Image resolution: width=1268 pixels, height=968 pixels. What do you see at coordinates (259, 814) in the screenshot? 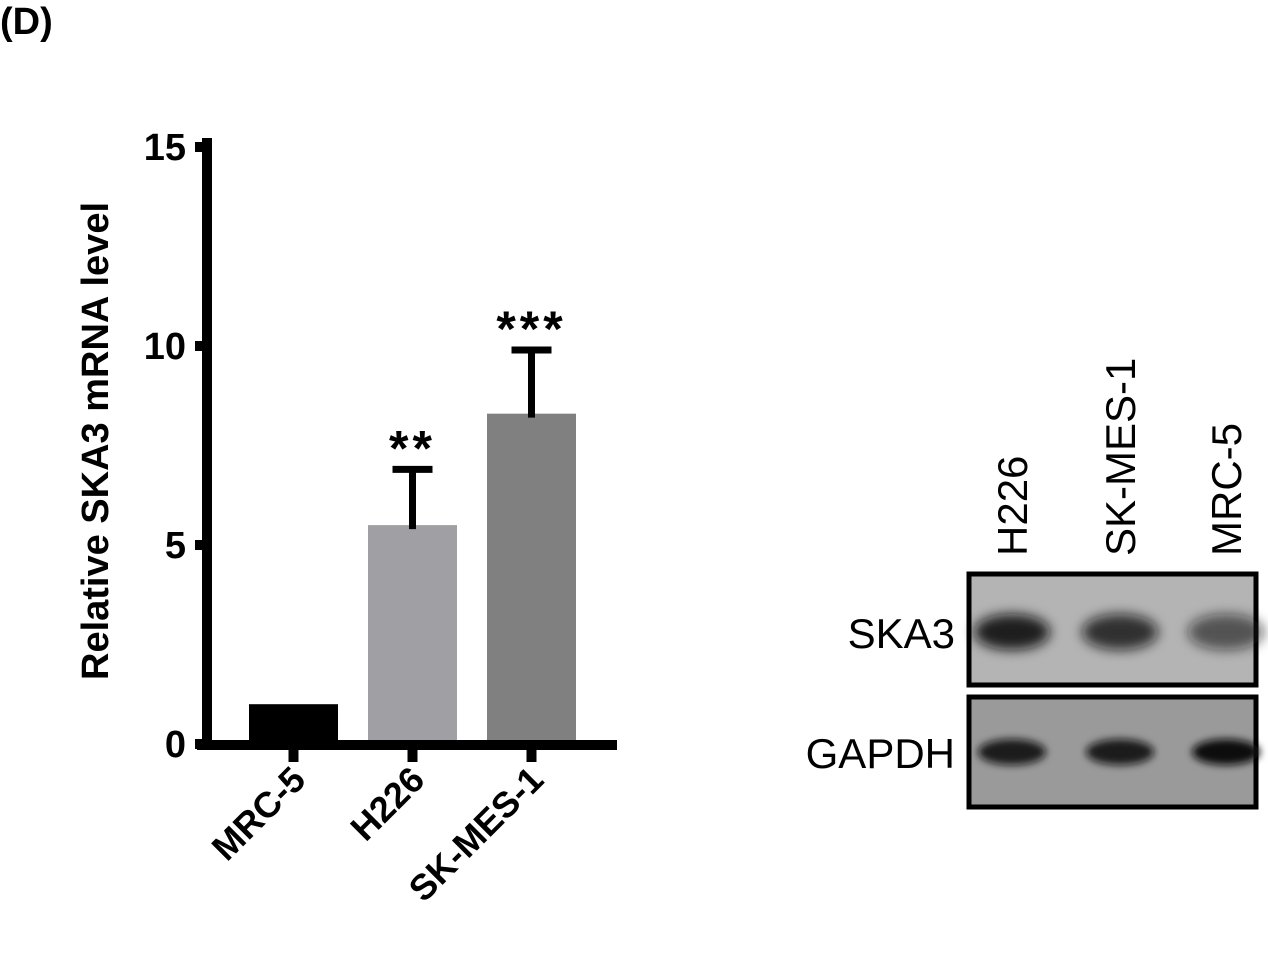
I see `x-tick-label: MRC-5` at bounding box center [259, 814].